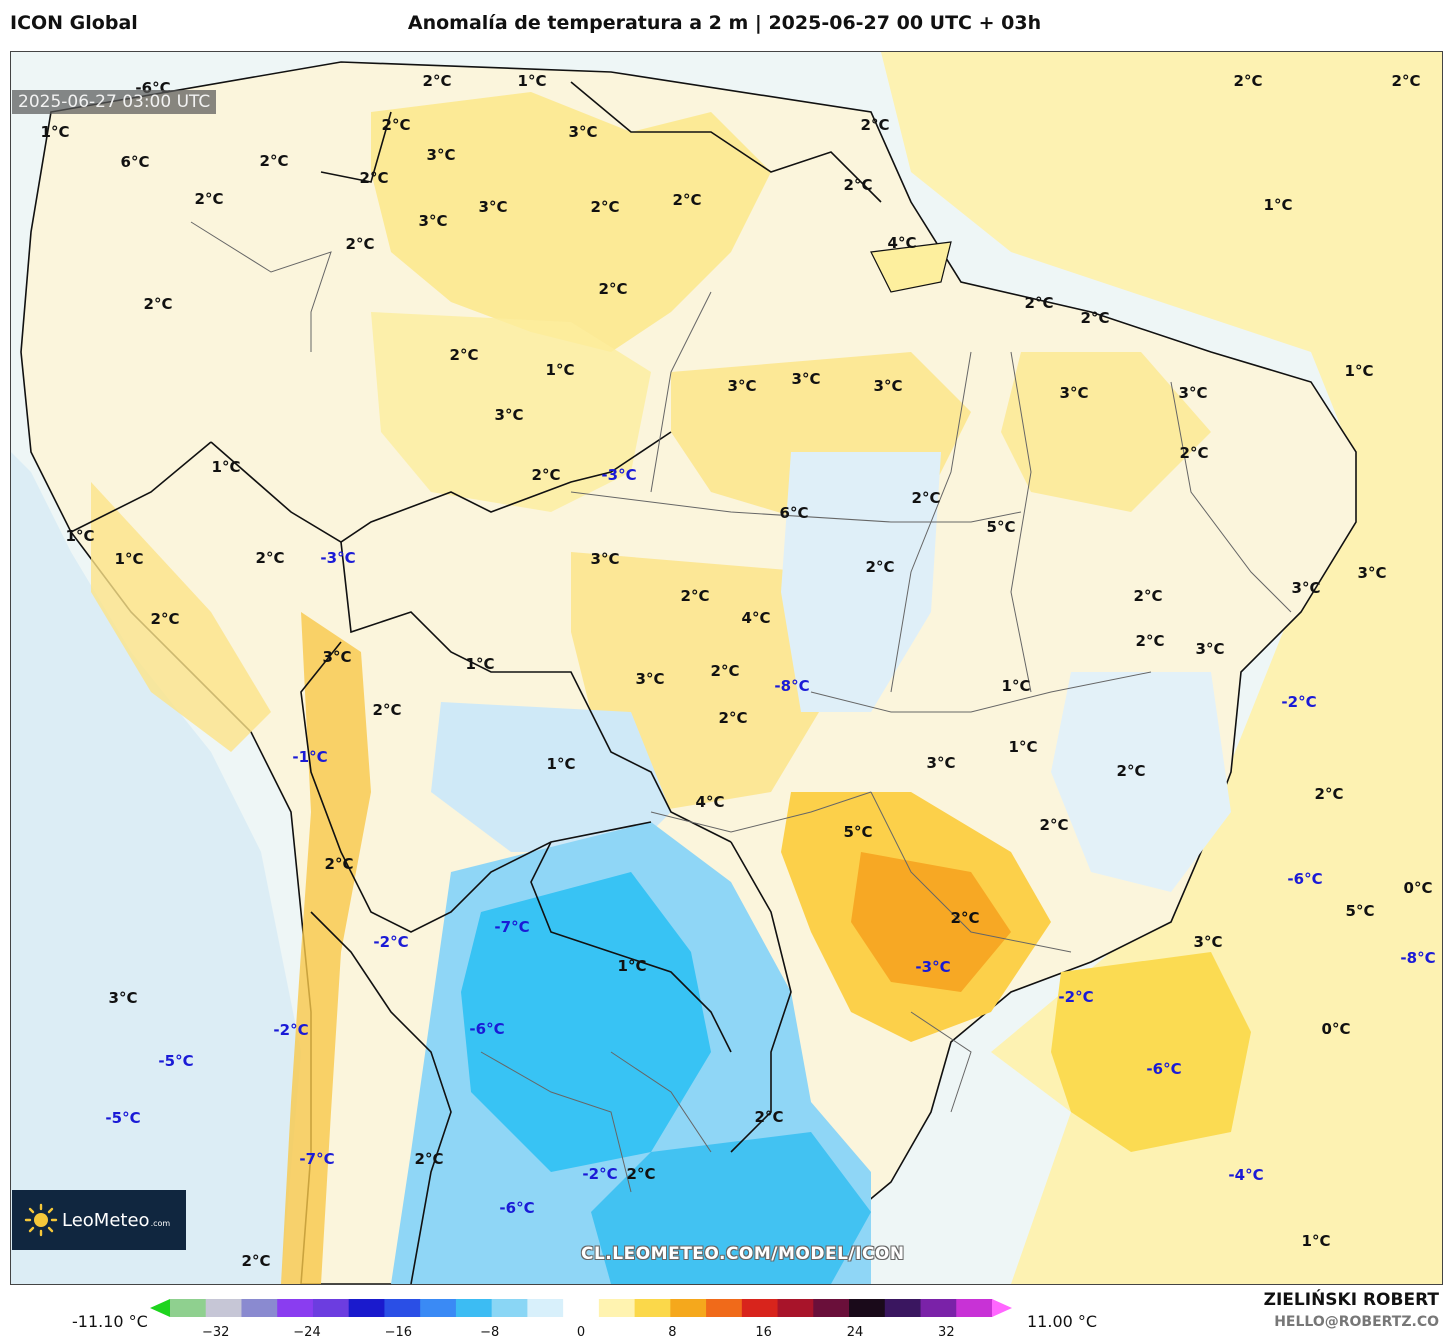 This screenshot has height=1340, width=1449. Describe the element at coordinates (512, 927) in the screenshot. I see `temperature-label: -7°C` at that location.